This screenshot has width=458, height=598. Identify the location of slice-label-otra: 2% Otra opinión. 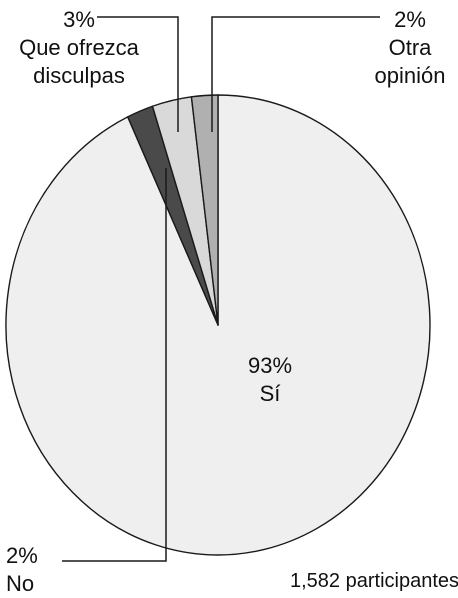
(410, 48).